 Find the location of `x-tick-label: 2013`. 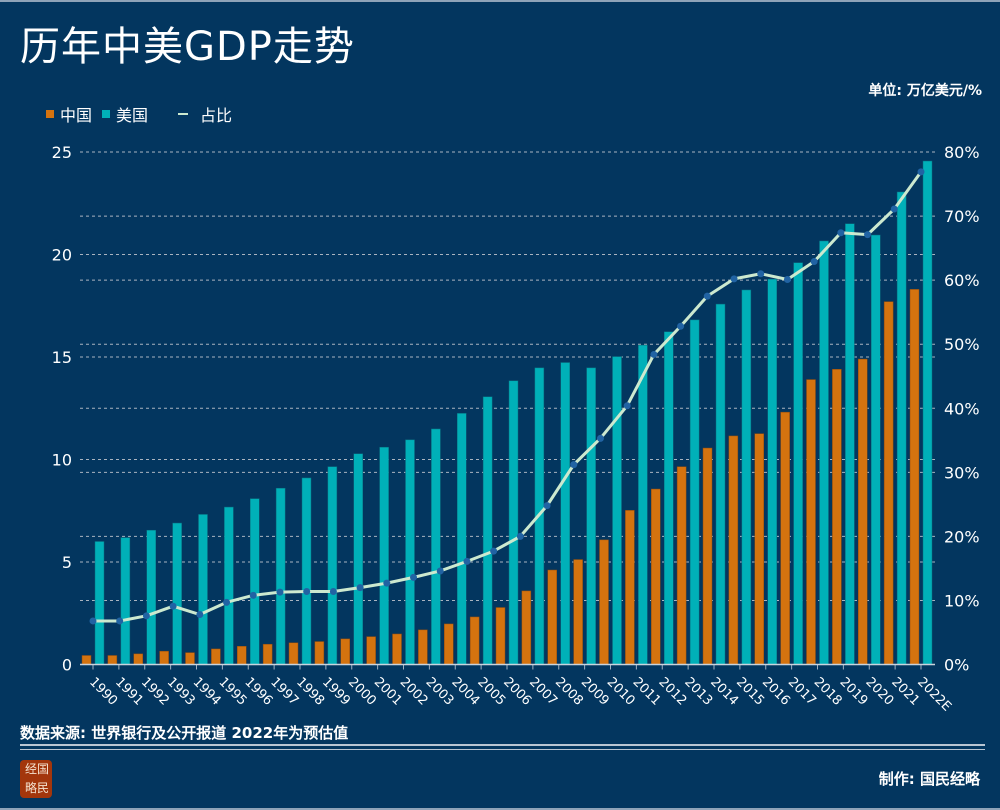

x-tick-label: 2013 is located at coordinates (698, 692).